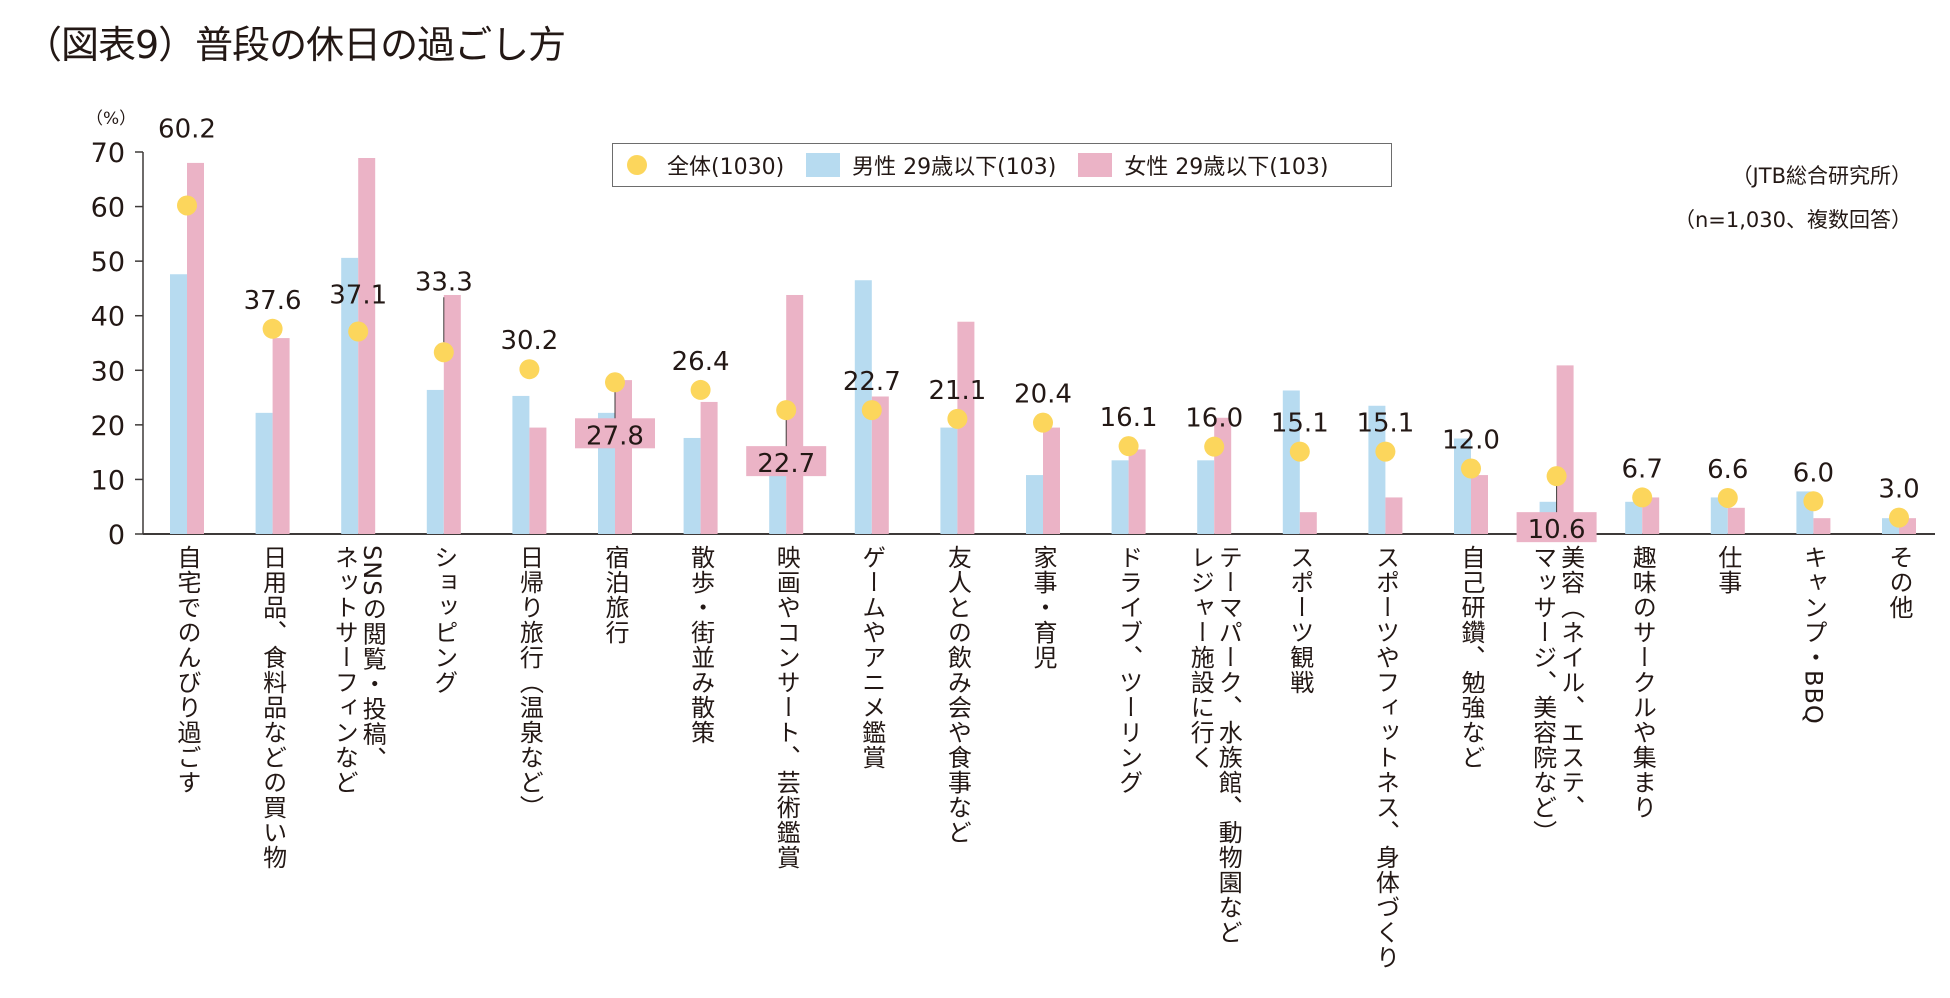 The image size is (1950, 998). I want to click on data-label: 3.0, so click(1898, 490).